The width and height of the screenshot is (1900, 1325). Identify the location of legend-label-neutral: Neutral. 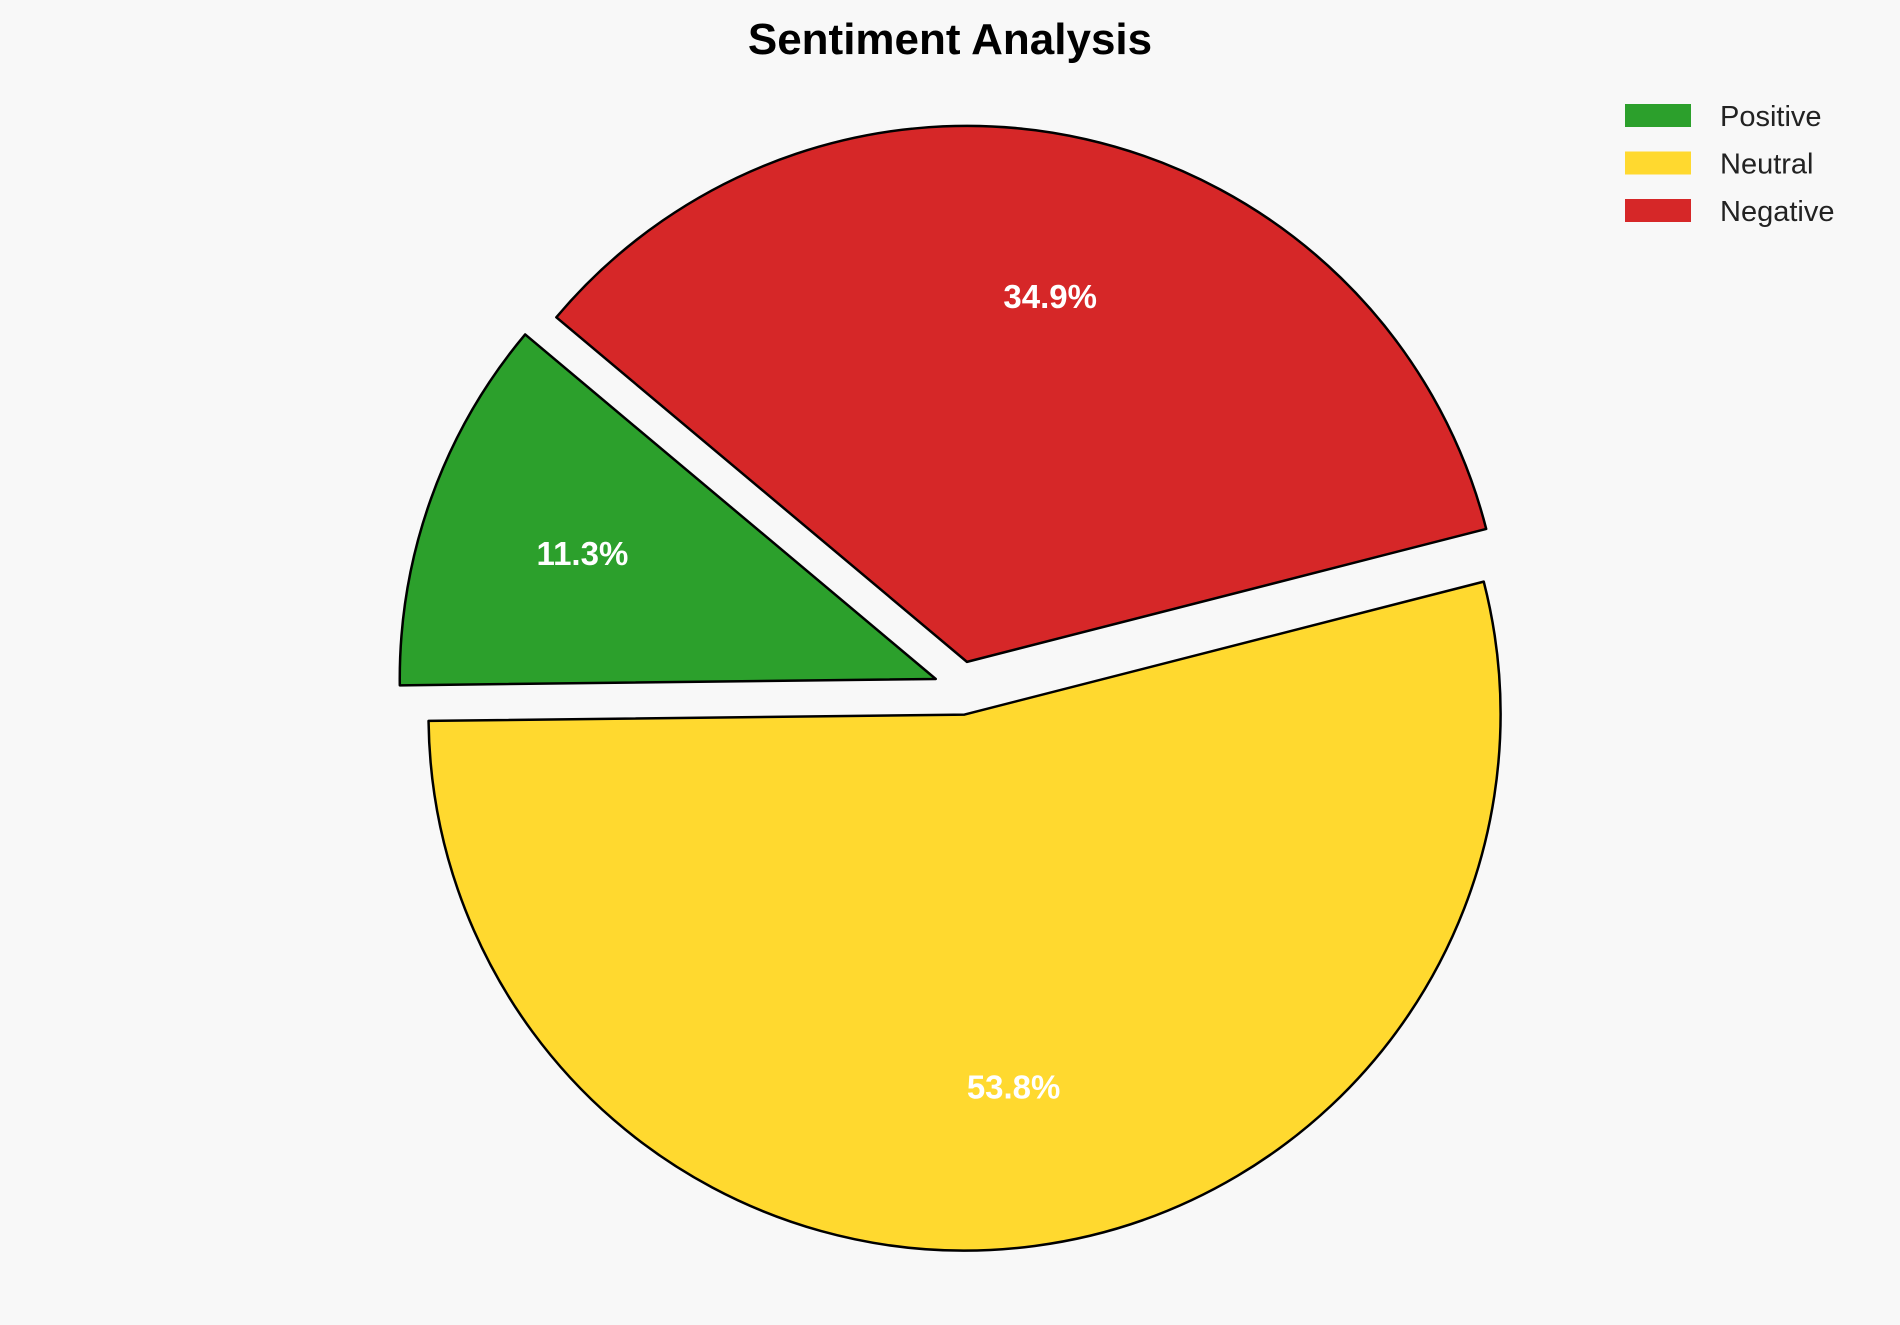
(1767, 165).